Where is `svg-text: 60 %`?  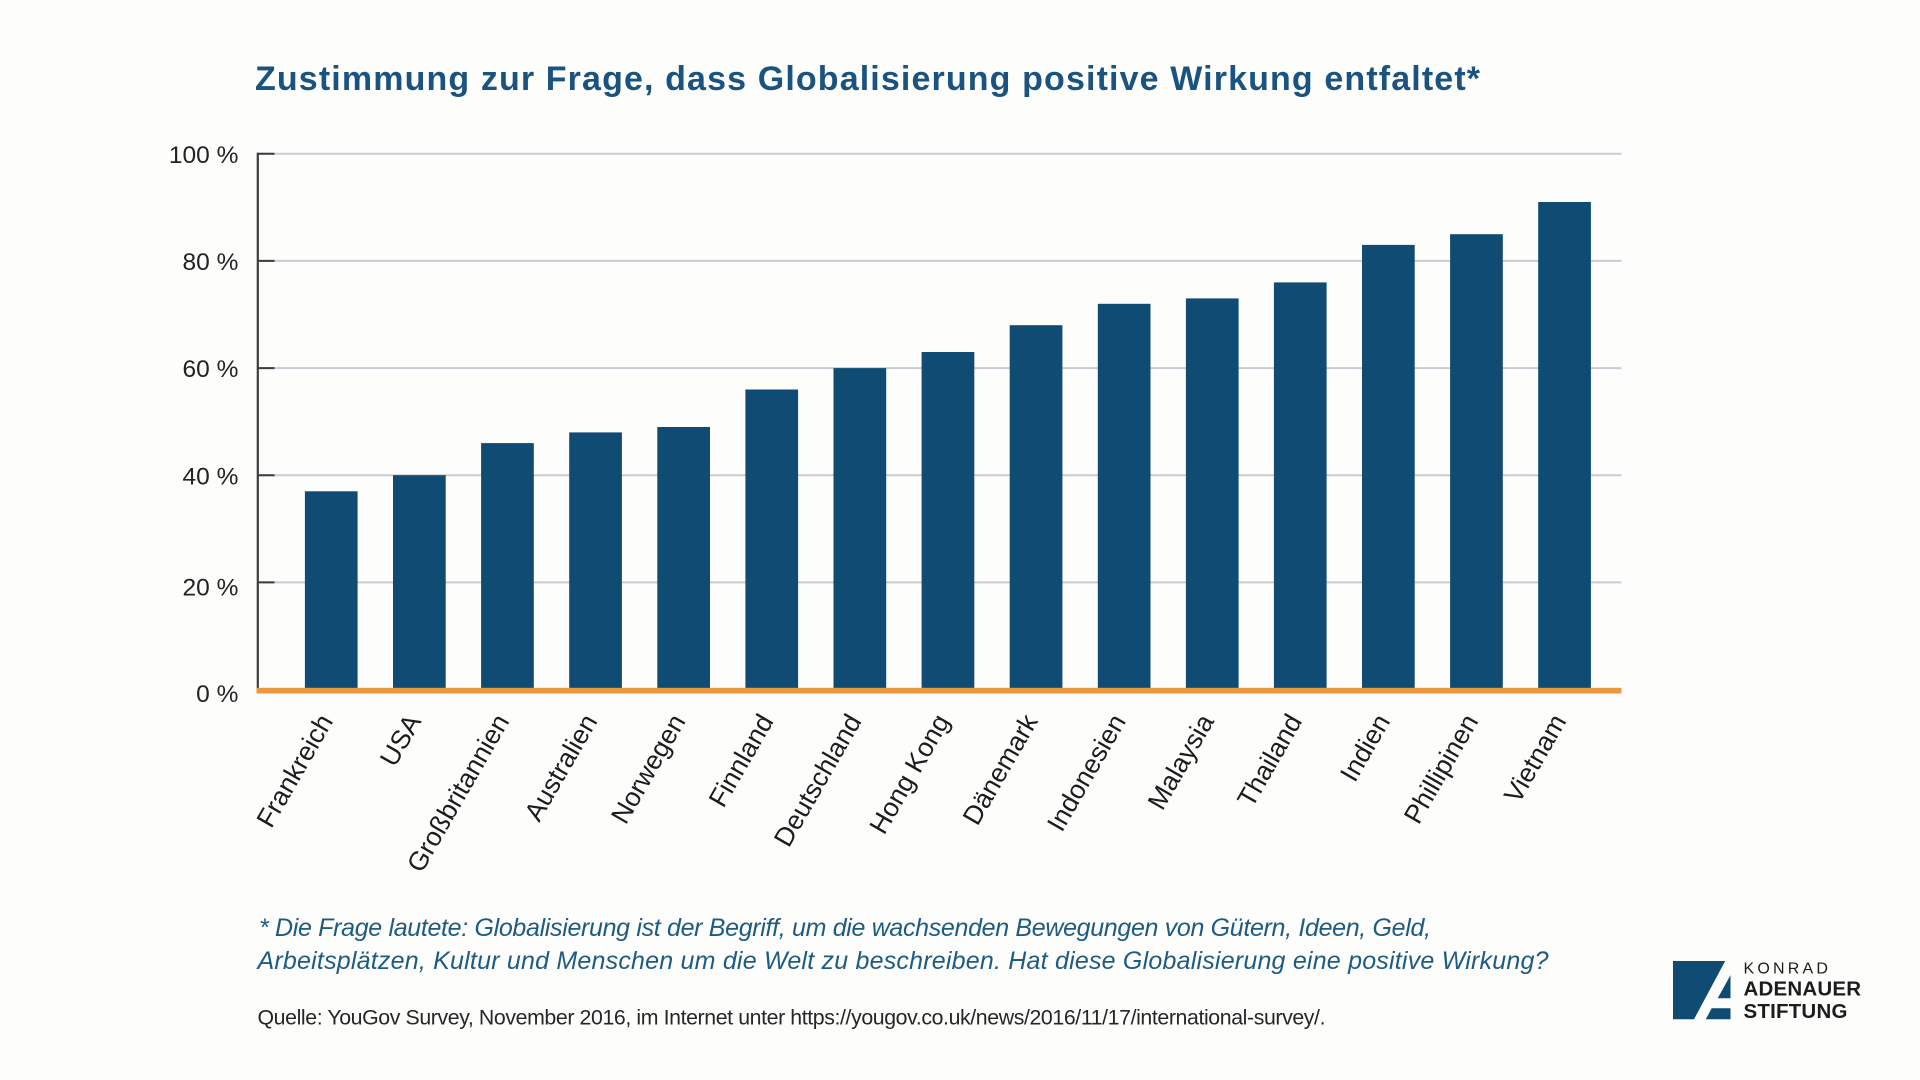
svg-text: 60 % is located at coordinates (211, 369).